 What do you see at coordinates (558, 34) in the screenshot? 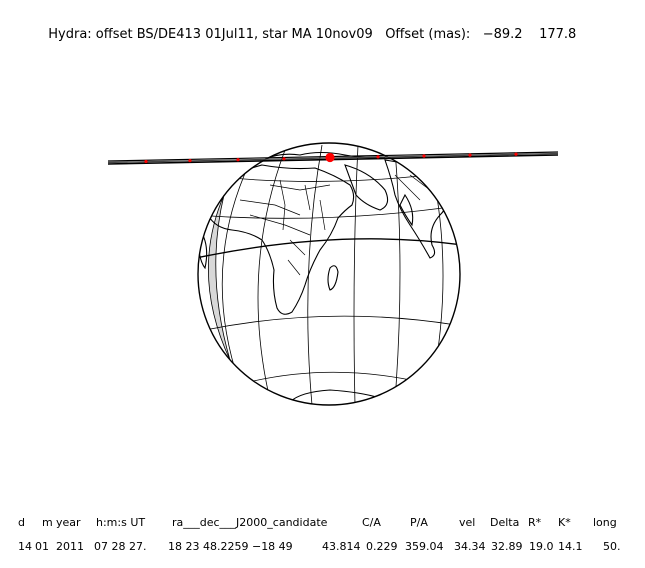
I see `offset-dec-value: 177.8` at bounding box center [558, 34].